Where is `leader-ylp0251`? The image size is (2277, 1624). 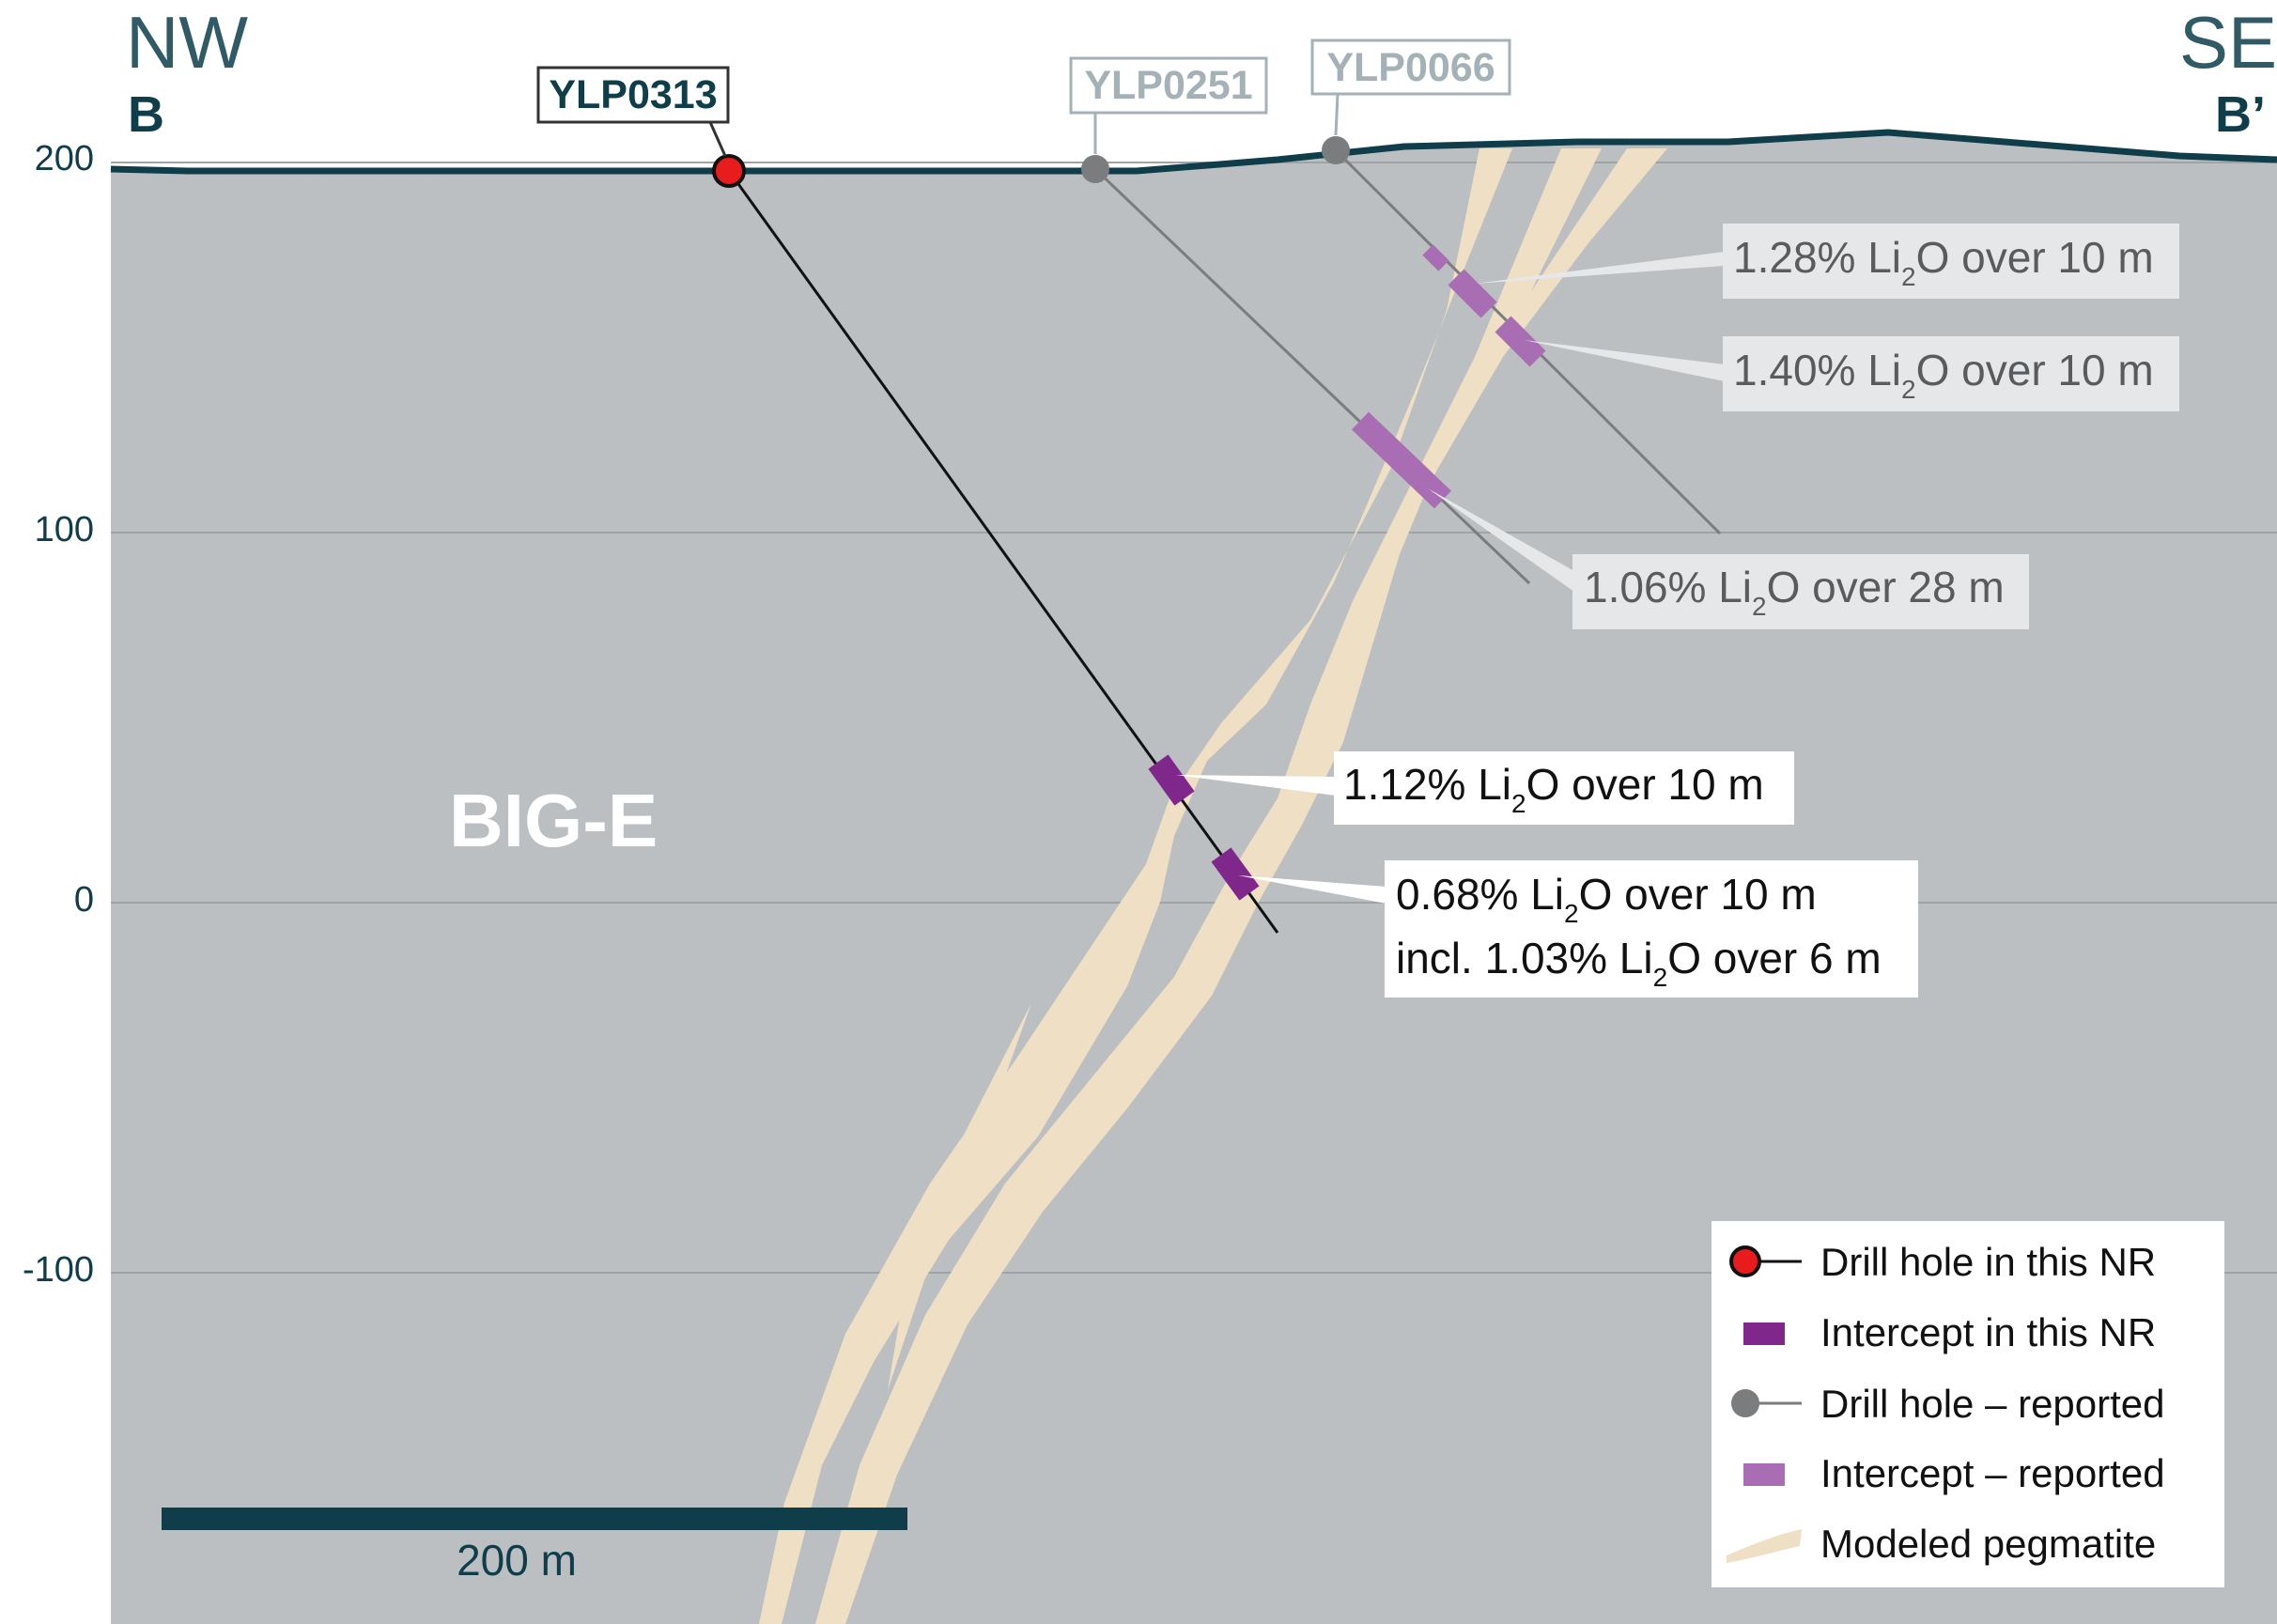 leader-ylp0251 is located at coordinates (1501, 540).